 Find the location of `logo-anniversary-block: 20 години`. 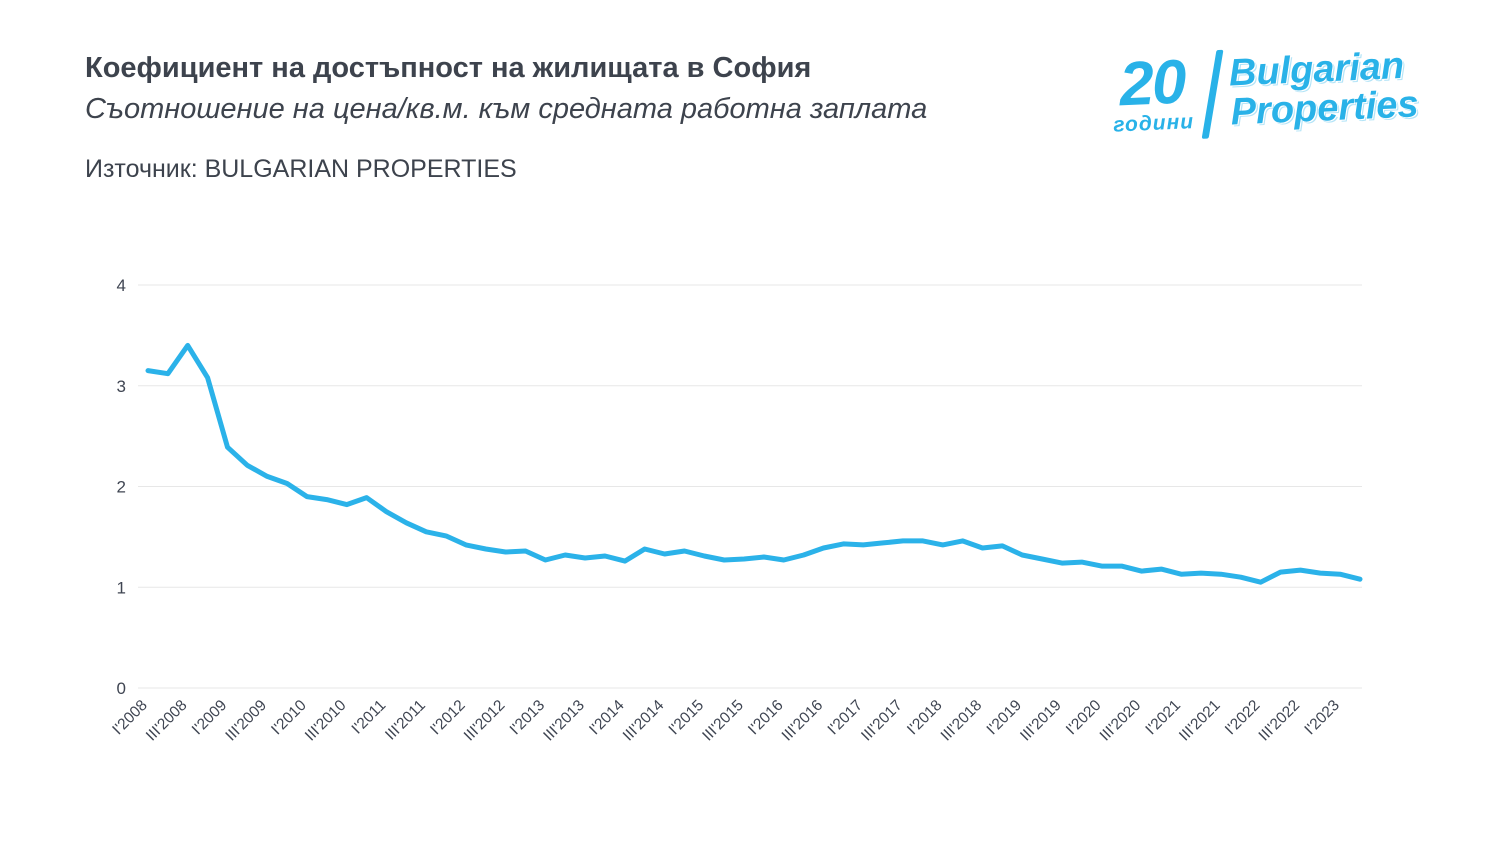

logo-anniversary-block: 20 години is located at coordinates (1153, 92).